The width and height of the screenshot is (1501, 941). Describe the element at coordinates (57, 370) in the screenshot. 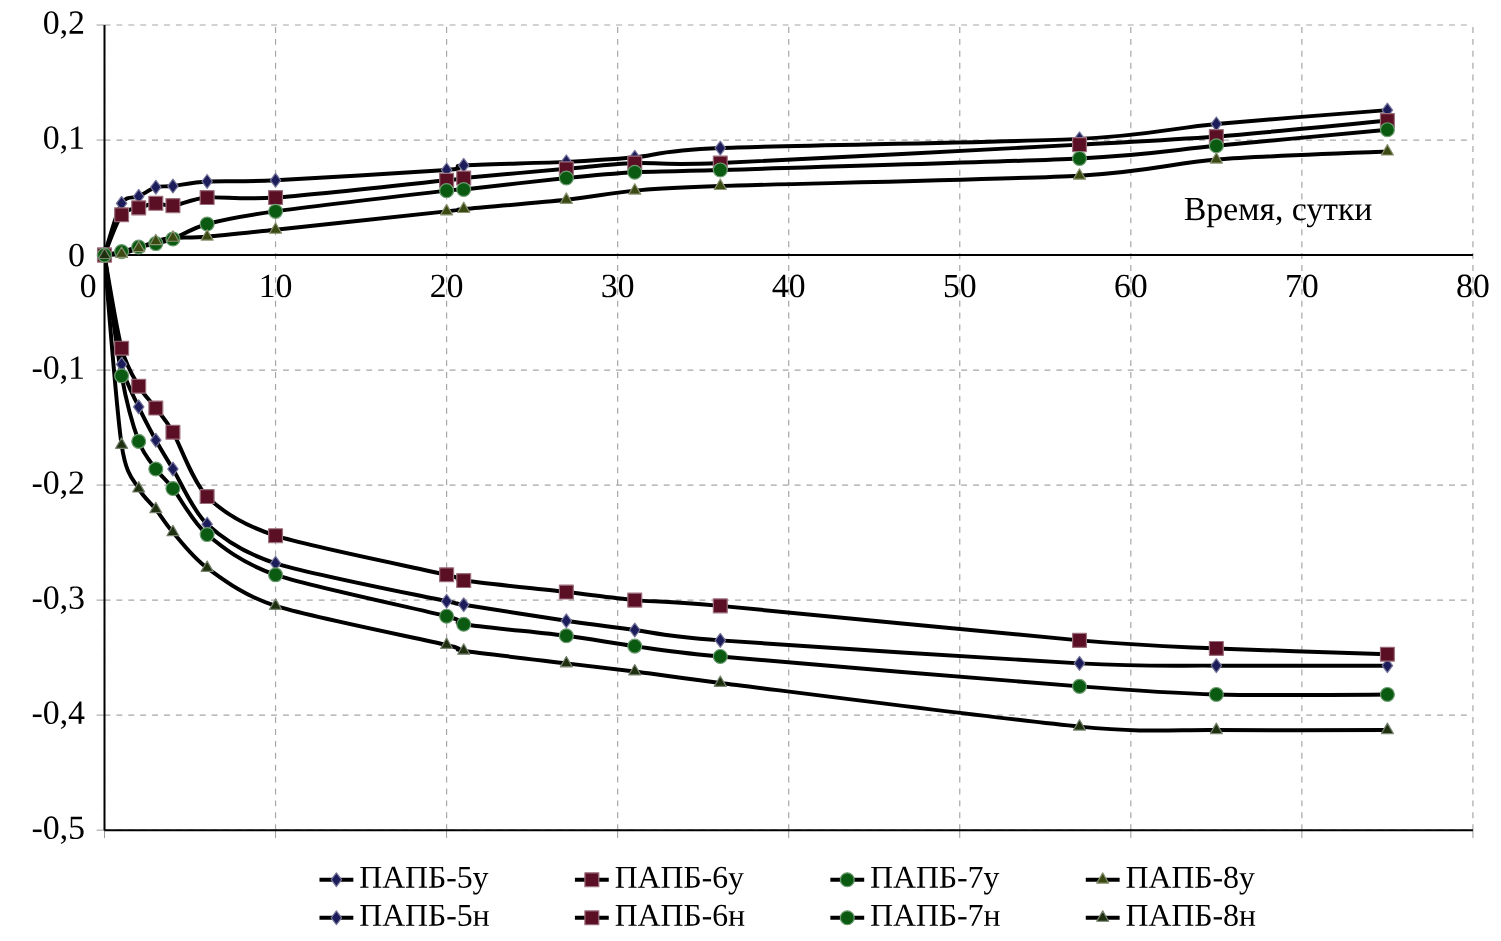

I see `y-tick-label: -0,1` at that location.